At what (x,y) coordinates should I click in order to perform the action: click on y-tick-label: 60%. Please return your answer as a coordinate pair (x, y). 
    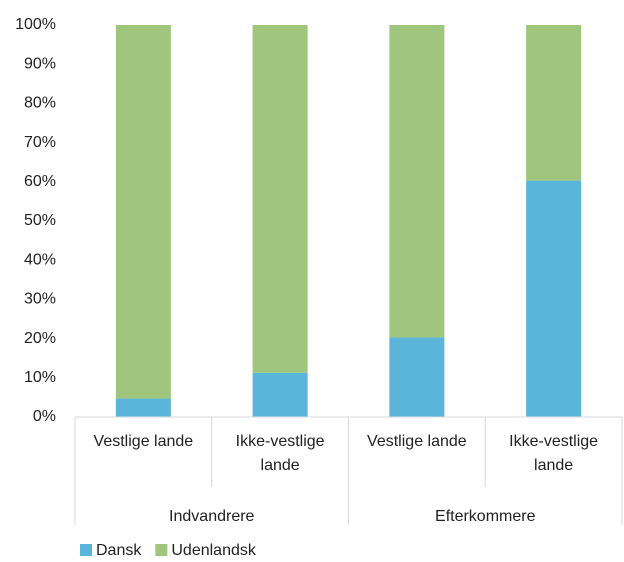
    Looking at the image, I should click on (40, 181).